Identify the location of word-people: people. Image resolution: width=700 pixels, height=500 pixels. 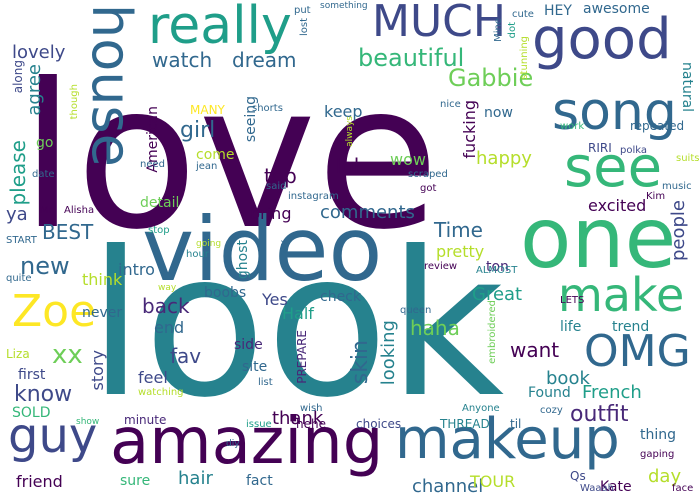
(678, 231).